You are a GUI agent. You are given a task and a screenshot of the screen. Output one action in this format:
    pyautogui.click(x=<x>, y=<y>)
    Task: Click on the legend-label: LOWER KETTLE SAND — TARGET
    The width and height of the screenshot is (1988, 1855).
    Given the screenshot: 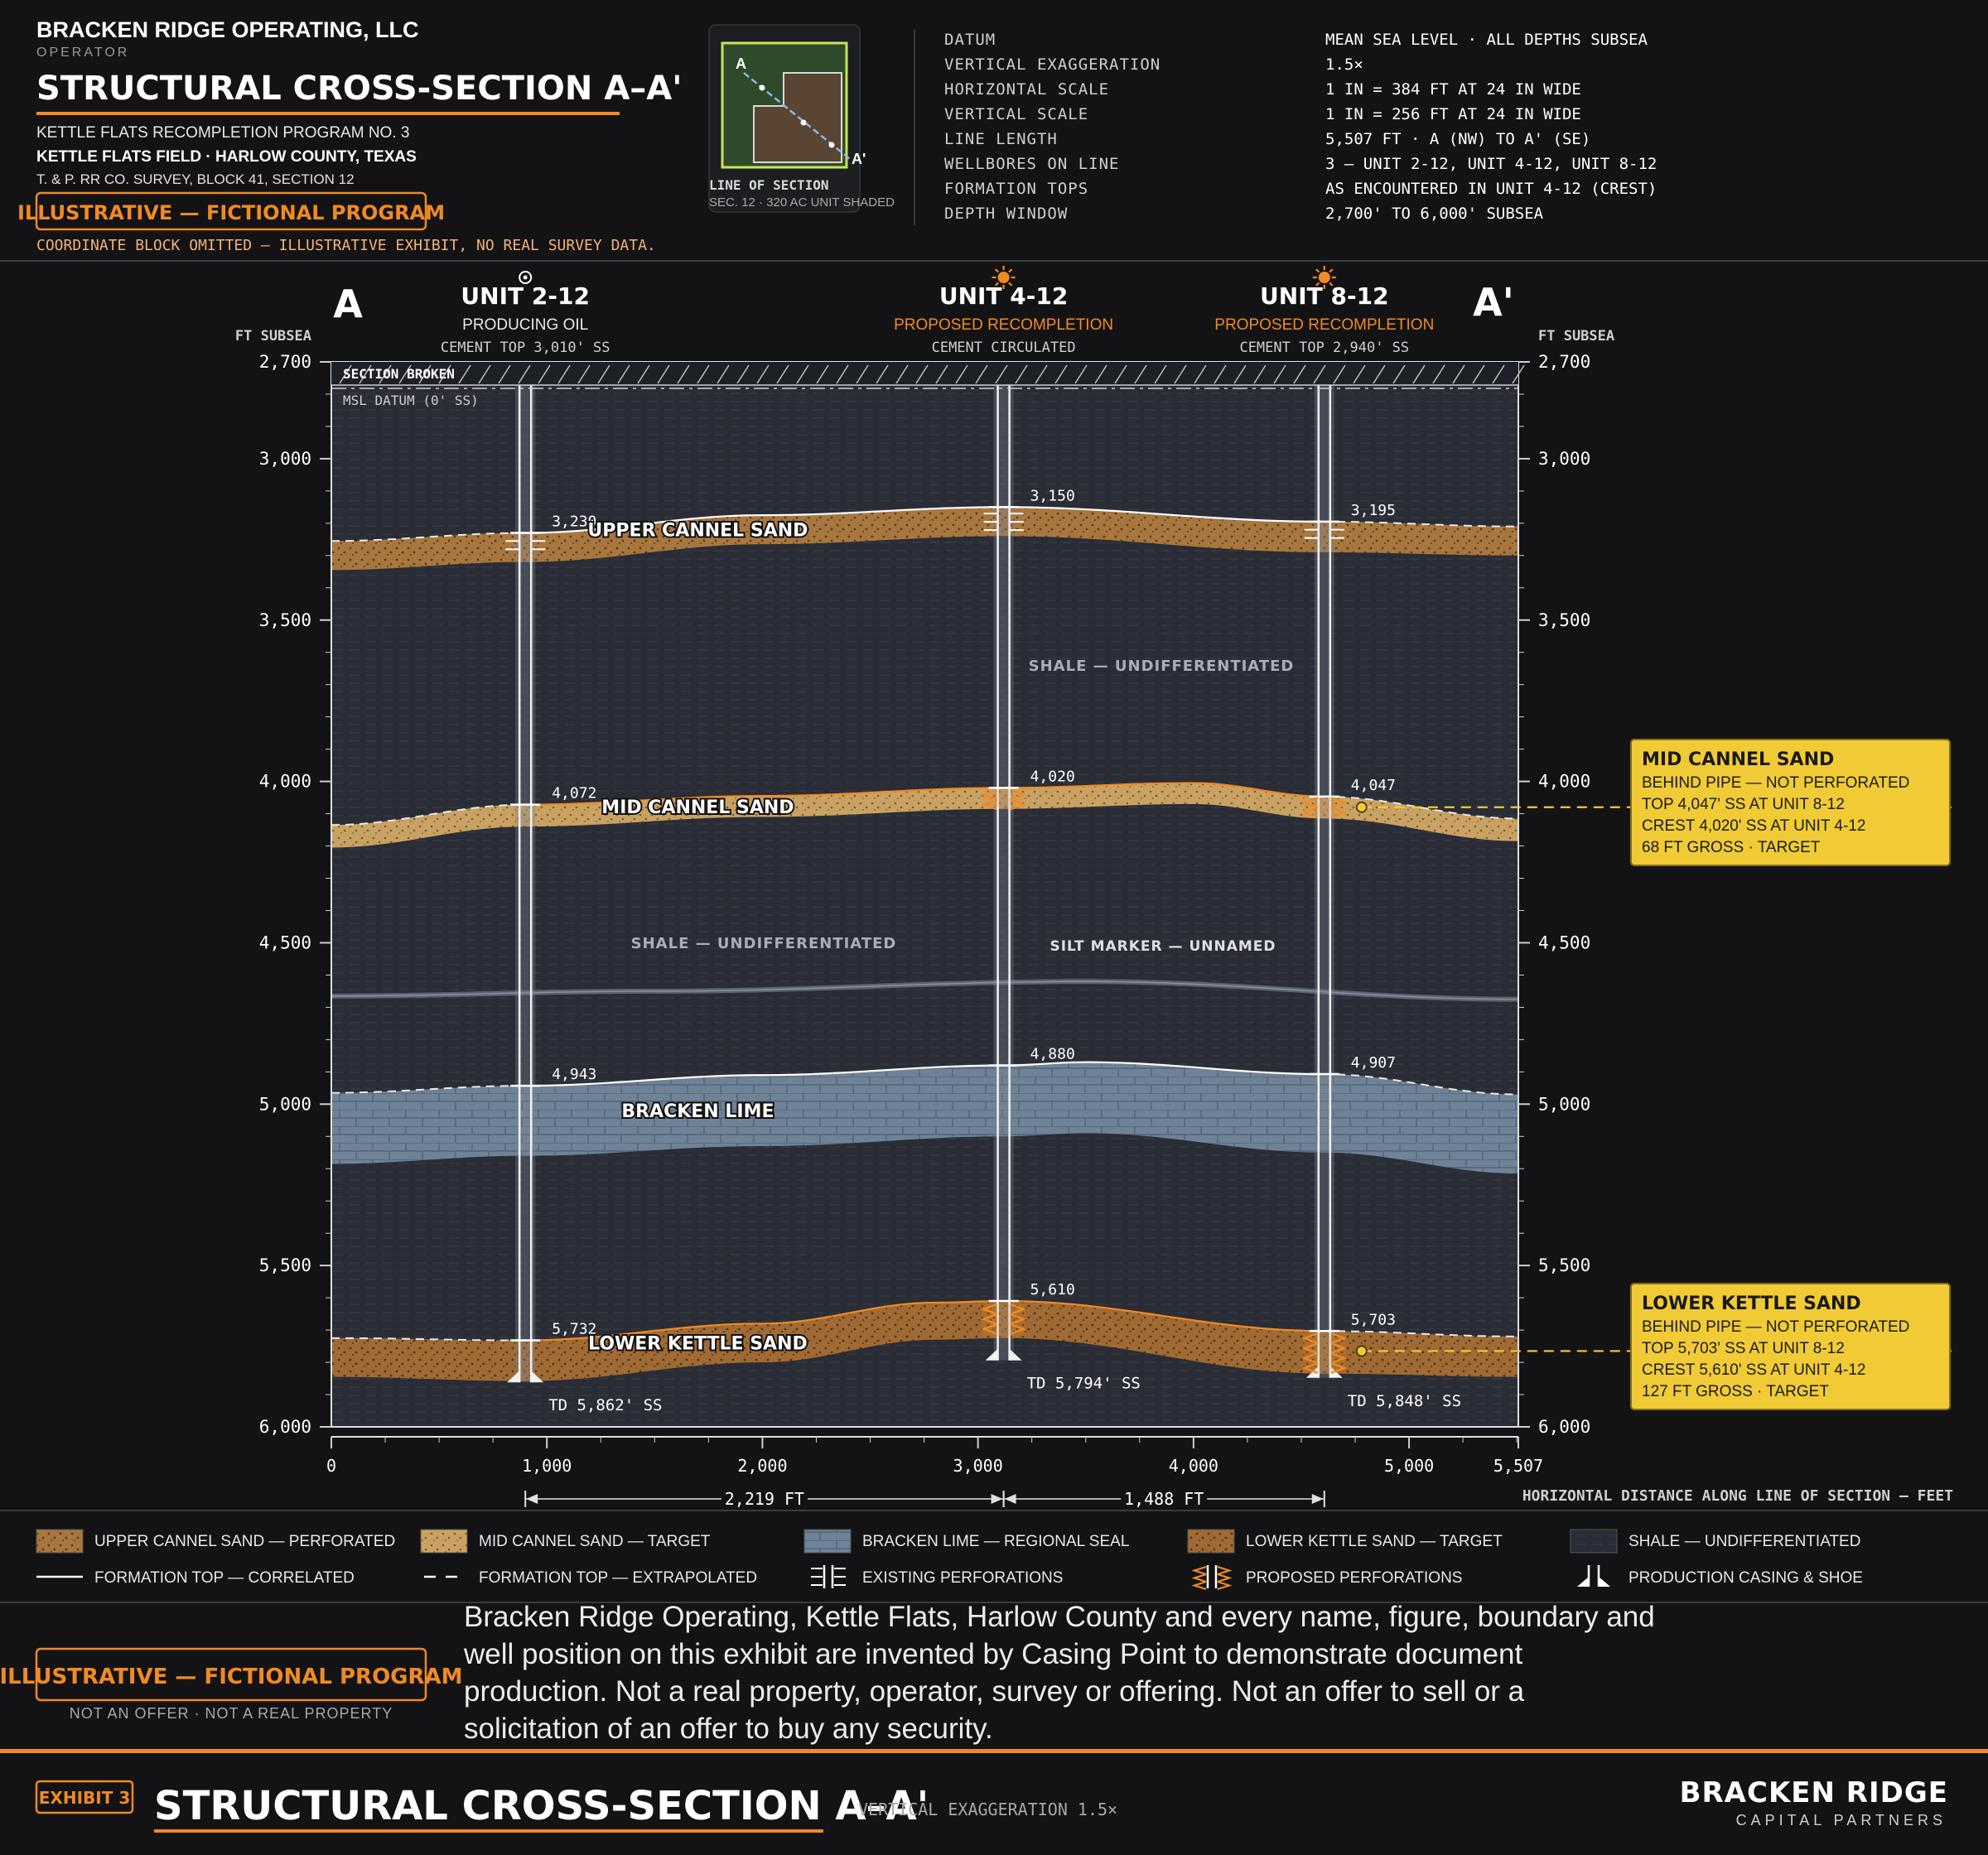 What is the action you would take?
    pyautogui.click(x=1374, y=1541)
    